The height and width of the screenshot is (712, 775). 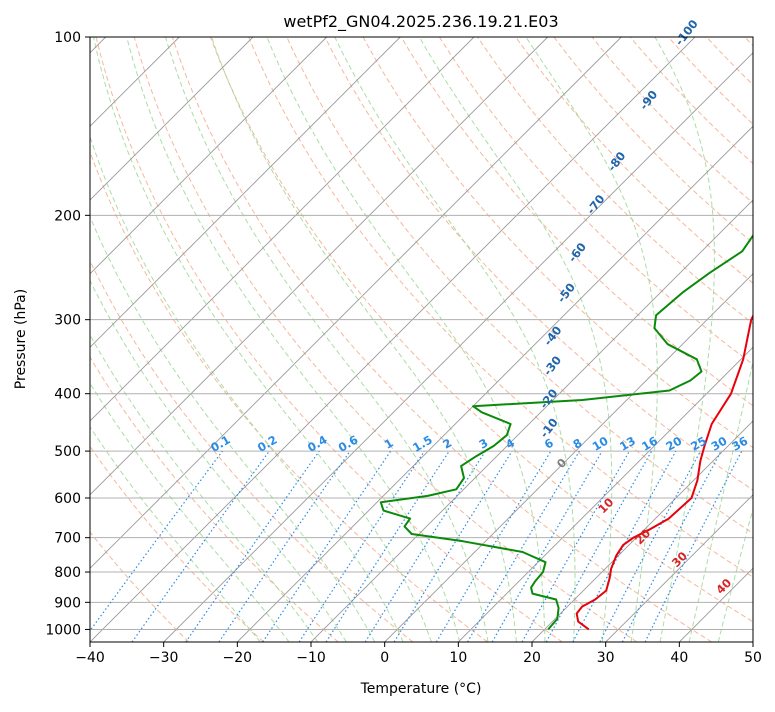 I want to click on y-tick-label: 800, so click(x=67, y=573).